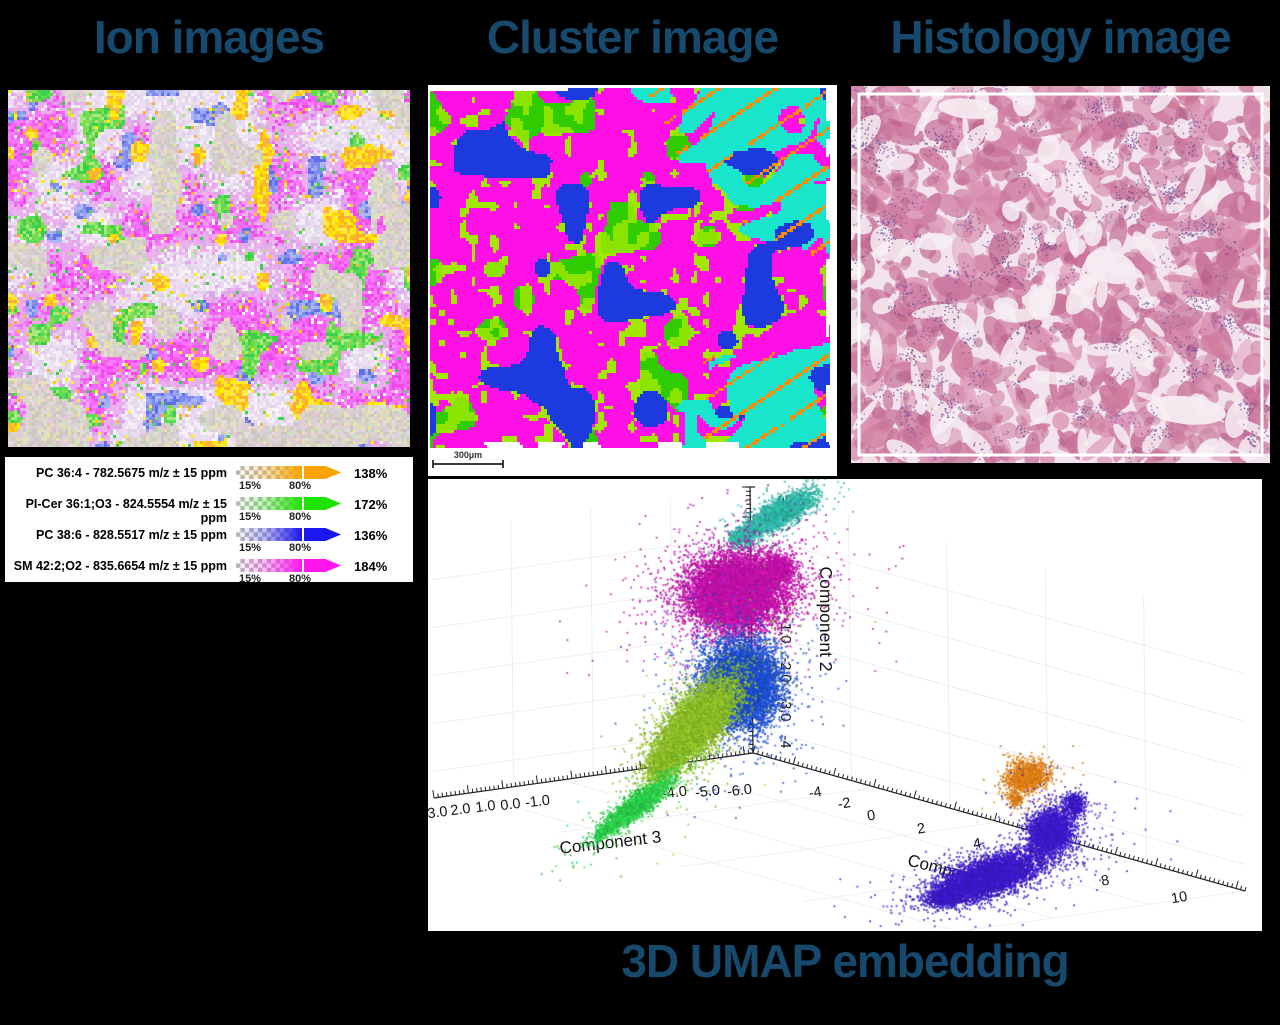 The width and height of the screenshot is (1280, 1025). What do you see at coordinates (845, 961) in the screenshot?
I see `umap-title: 3D UMAP embedding` at bounding box center [845, 961].